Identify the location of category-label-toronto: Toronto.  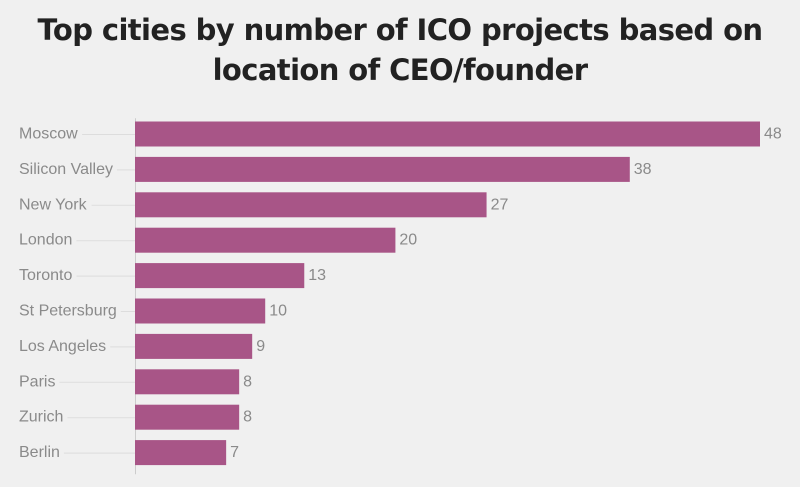
(45, 275).